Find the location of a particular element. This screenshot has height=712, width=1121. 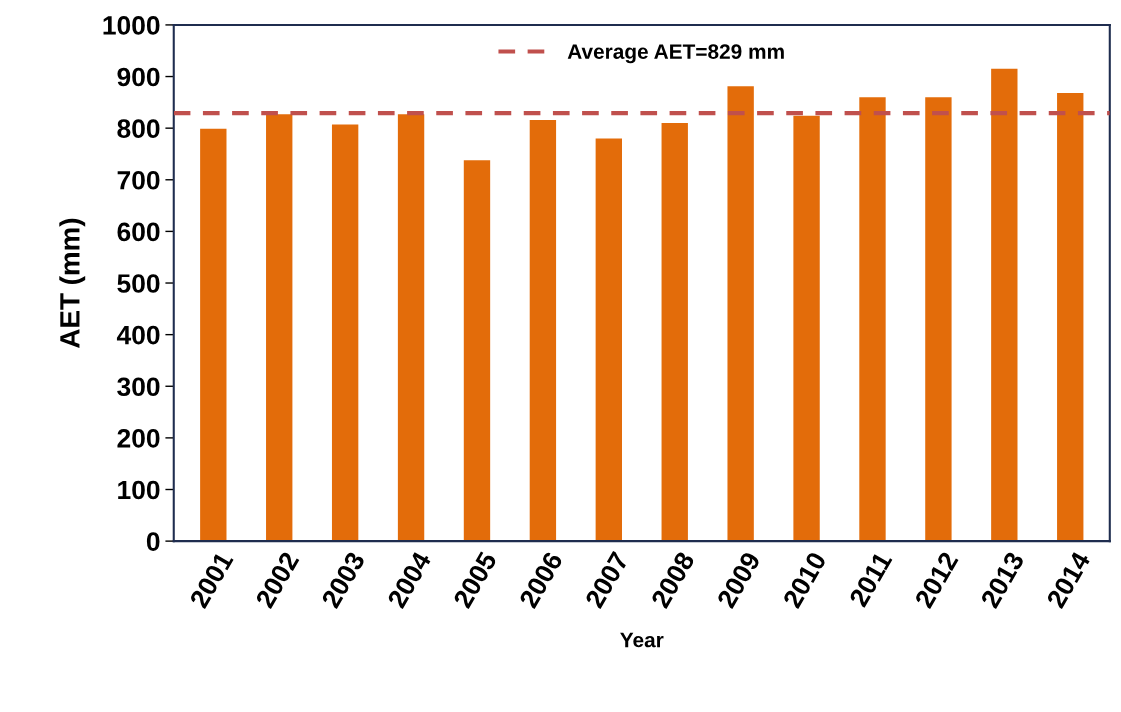

y-tick-label: 0 is located at coordinates (153, 541).